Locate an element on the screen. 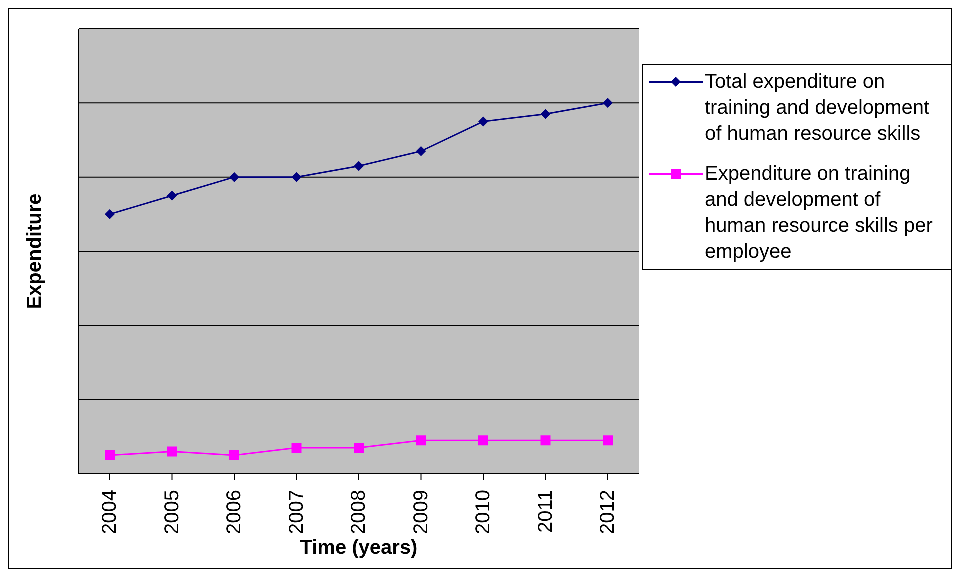  legend-label: Expenditure on training and development of human resource skills per employee is located at coordinates (819, 213).